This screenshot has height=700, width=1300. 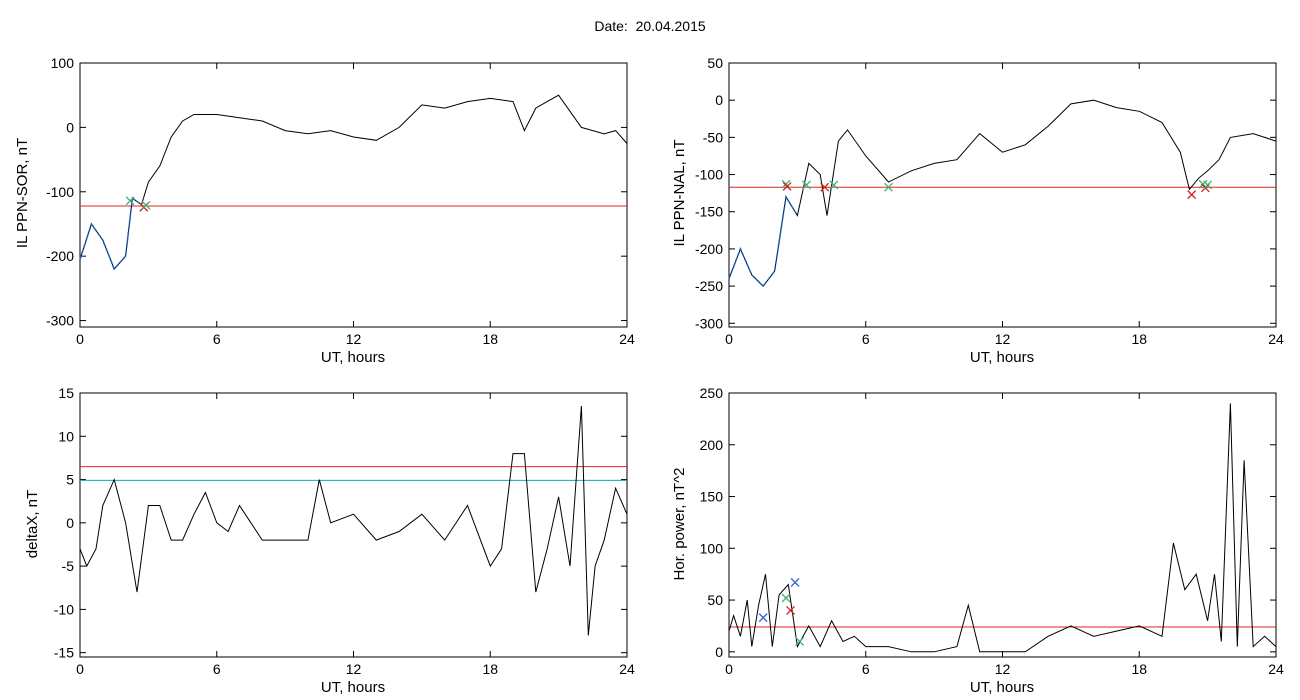 What do you see at coordinates (70, 480) in the screenshot?
I see `y-tick-label: 5` at bounding box center [70, 480].